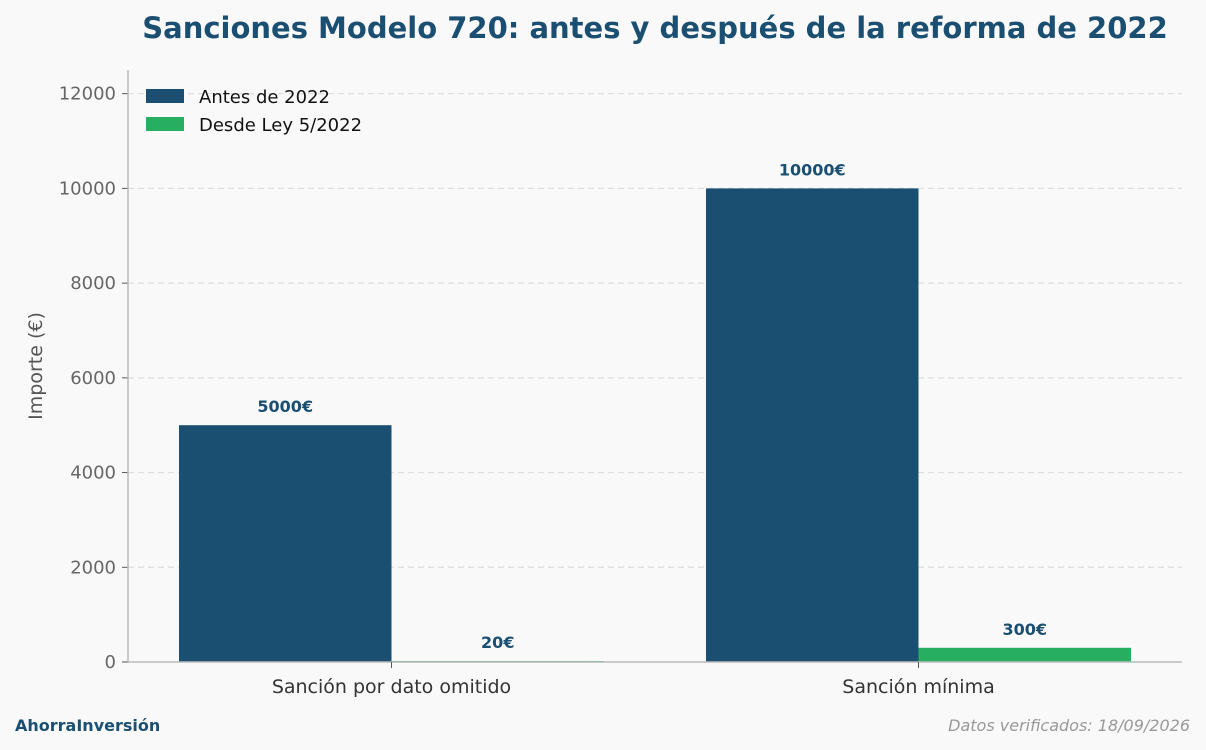 Image resolution: width=1206 pixels, height=750 pixels. What do you see at coordinates (87, 94) in the screenshot?
I see `y-tick-label: 12000` at bounding box center [87, 94].